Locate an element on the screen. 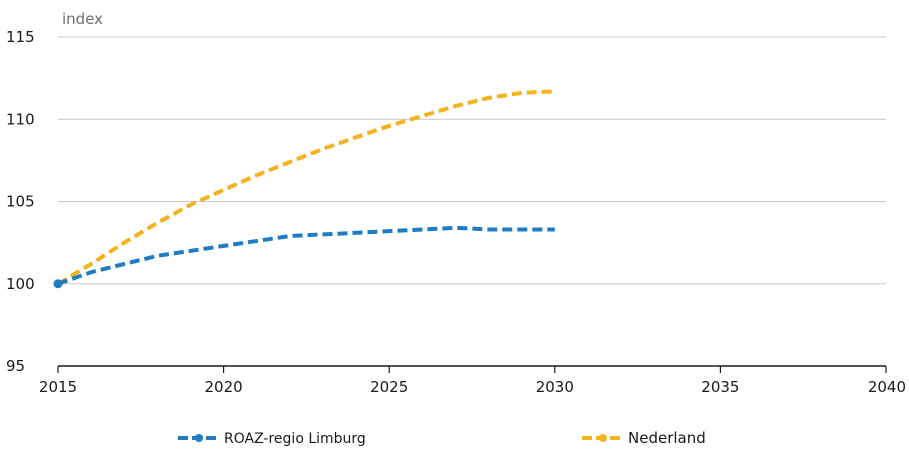 The width and height of the screenshot is (909, 460). legend-item-1: Nederland is located at coordinates (644, 438).